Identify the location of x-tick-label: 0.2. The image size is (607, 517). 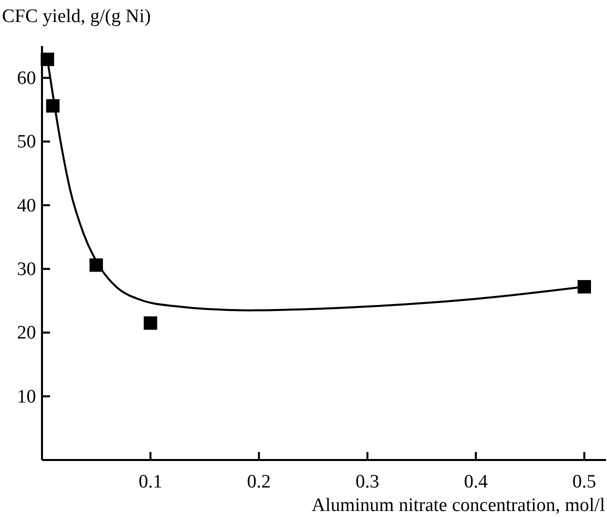
(259, 481).